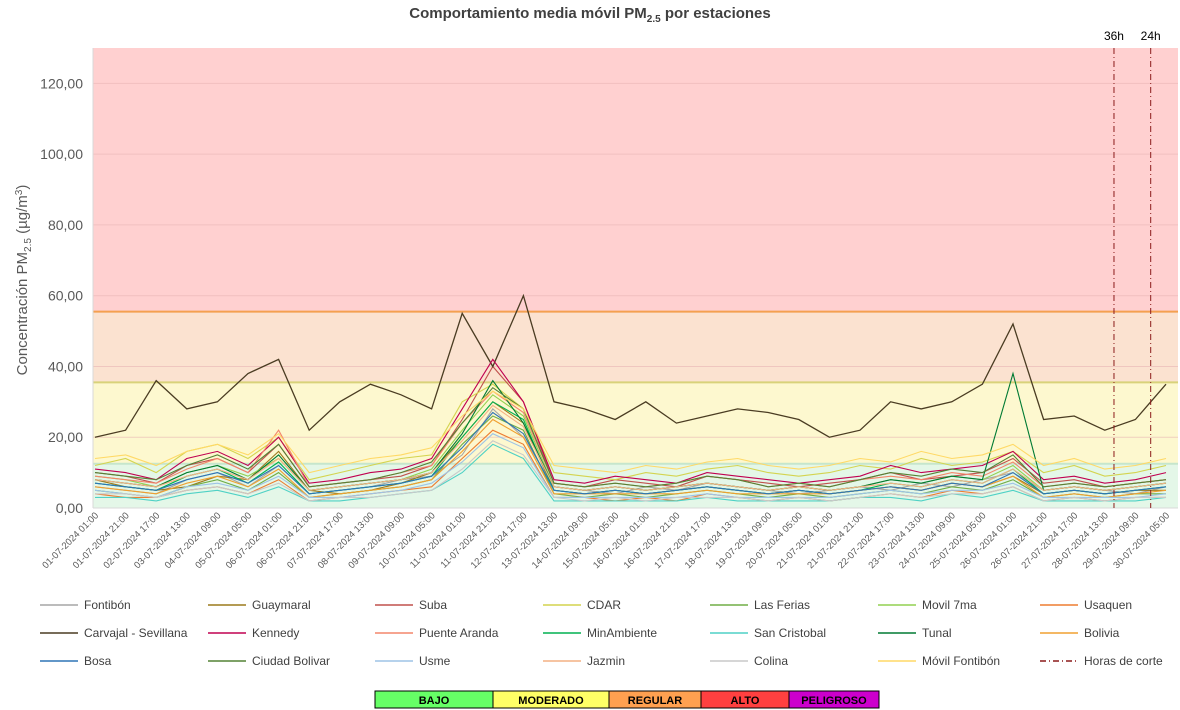 This screenshot has height=710, width=1180. I want to click on x-tick-label: 18-07-2024 13:00, so click(713, 540).